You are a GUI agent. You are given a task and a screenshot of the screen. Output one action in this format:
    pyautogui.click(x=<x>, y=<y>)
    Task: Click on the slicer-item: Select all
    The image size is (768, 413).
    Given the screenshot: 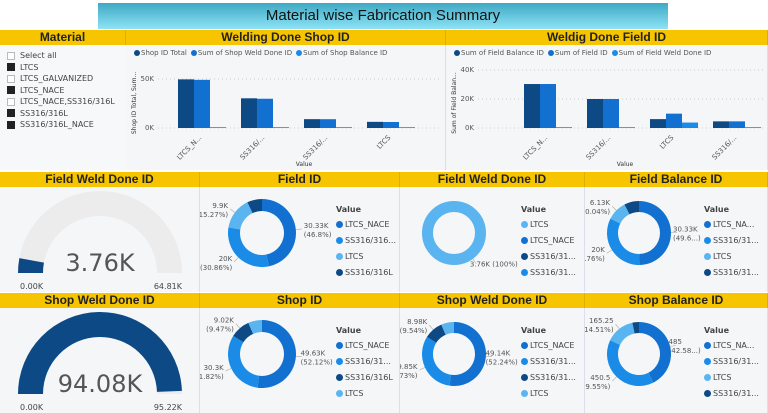 What is the action you would take?
    pyautogui.click(x=66, y=56)
    